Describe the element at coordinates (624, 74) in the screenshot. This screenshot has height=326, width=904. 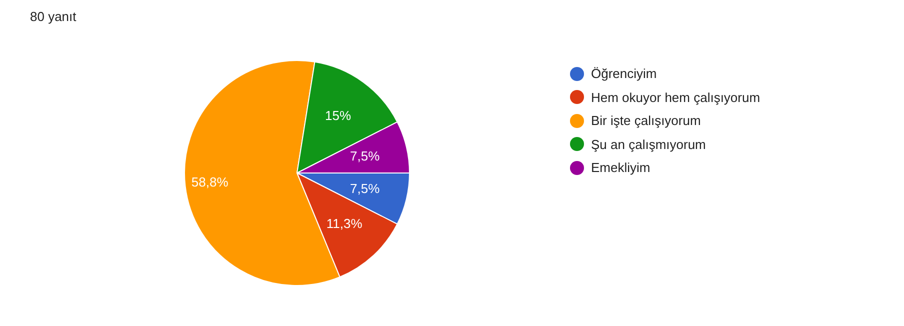
I see `legend-label: Öğrenciyim` at that location.